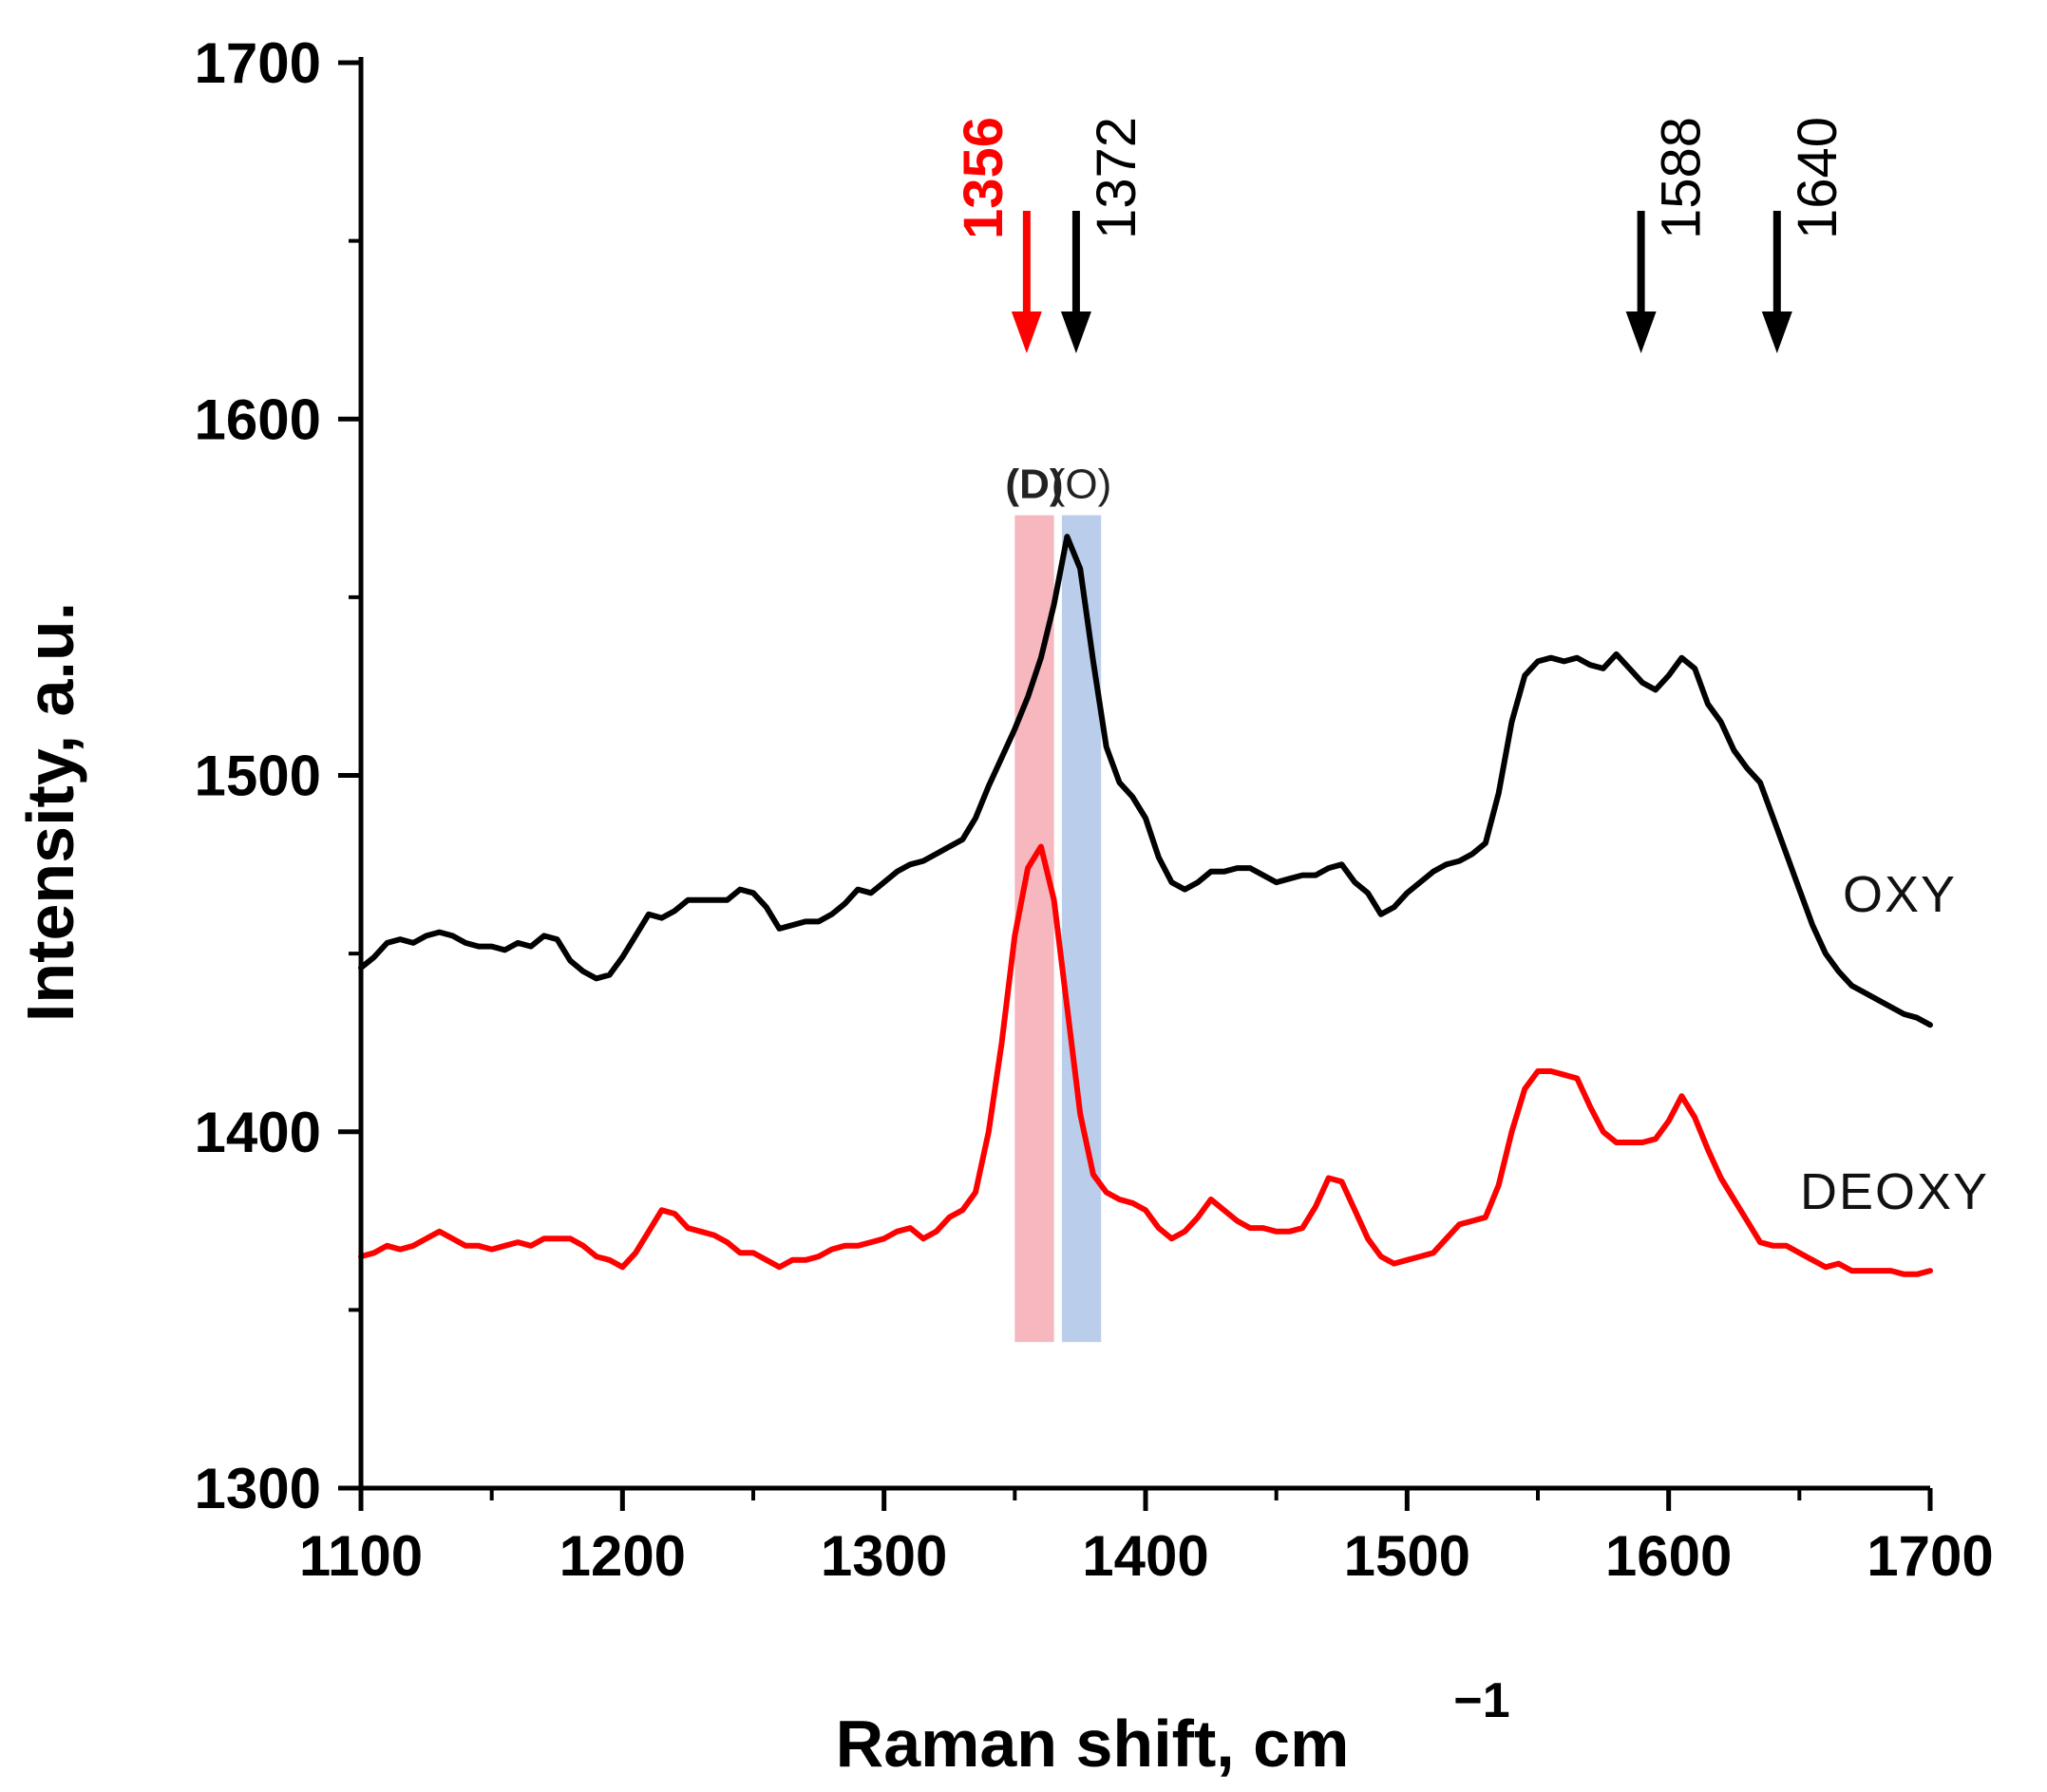 This screenshot has height=1792, width=2047. What do you see at coordinates (1895, 1191) in the screenshot?
I see `series-label: DEOXY` at bounding box center [1895, 1191].